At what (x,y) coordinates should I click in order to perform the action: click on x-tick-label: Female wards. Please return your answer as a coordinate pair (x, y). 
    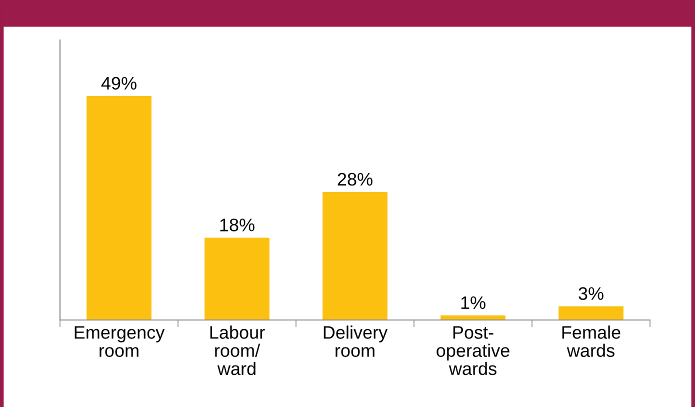
    Looking at the image, I should click on (591, 341).